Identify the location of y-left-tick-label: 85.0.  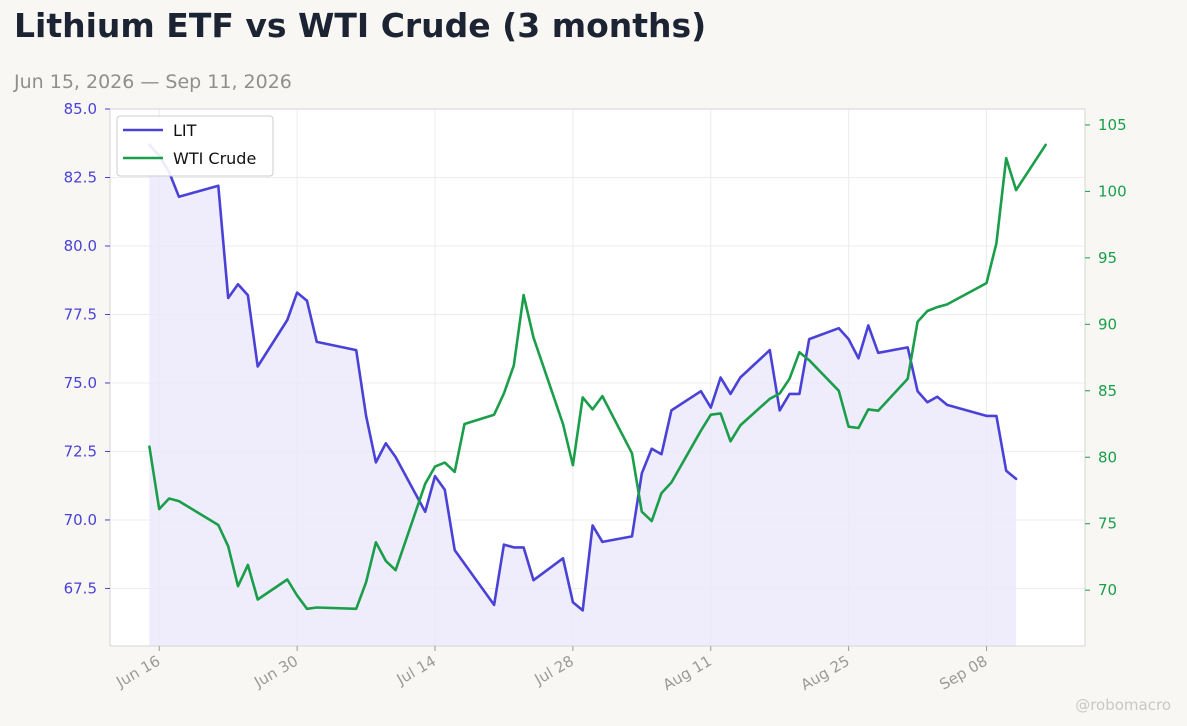
(80, 109).